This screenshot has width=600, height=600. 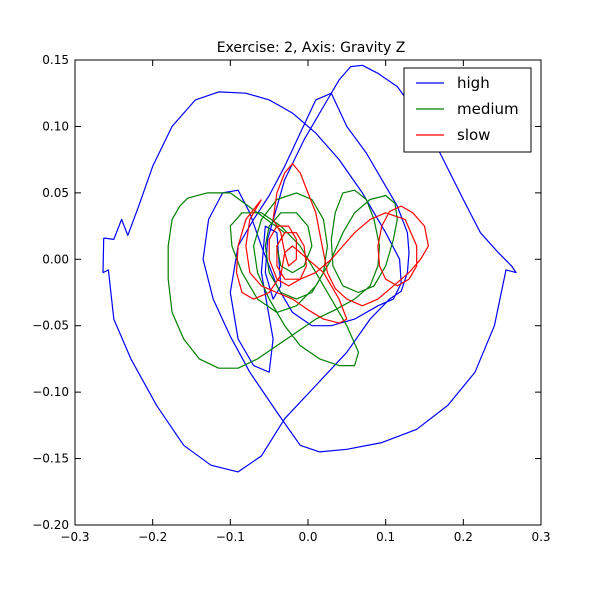 I want to click on y-tick-label: 0.05, so click(x=55, y=193).